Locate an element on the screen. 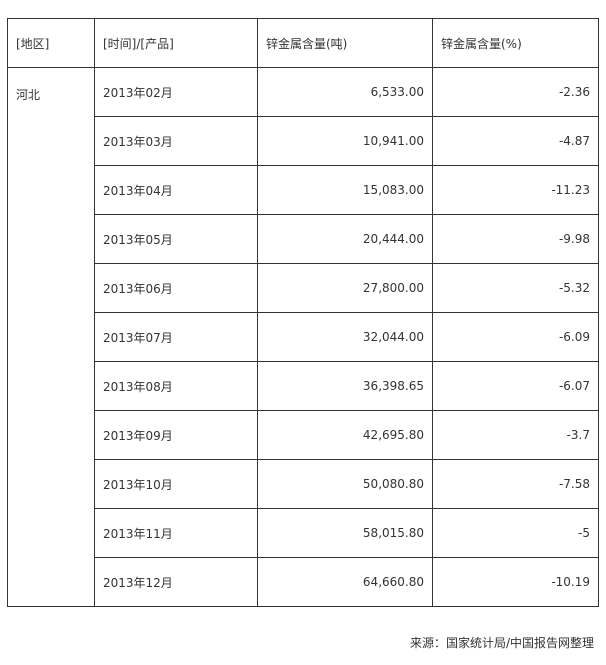 The image size is (606, 665). data-row: 2013年09月 42,695.80 -3.7 is located at coordinates (303, 435).